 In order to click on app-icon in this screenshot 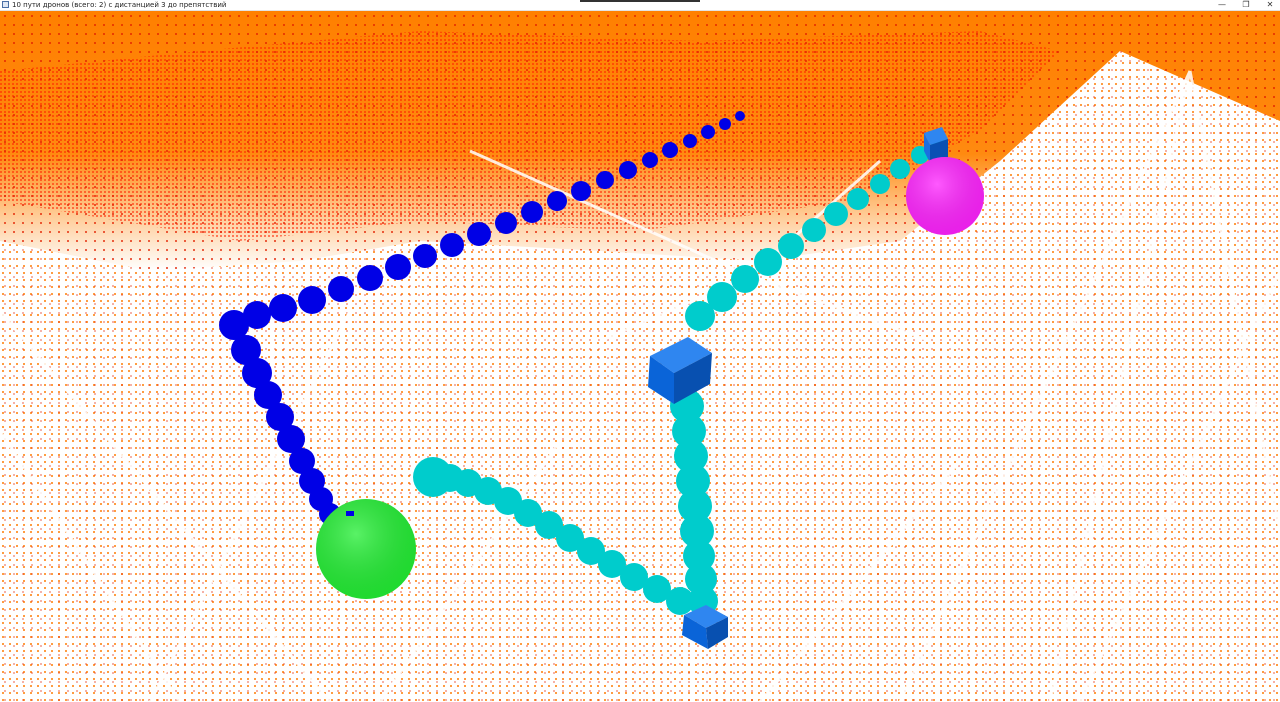, I will do `click(5, 4)`.